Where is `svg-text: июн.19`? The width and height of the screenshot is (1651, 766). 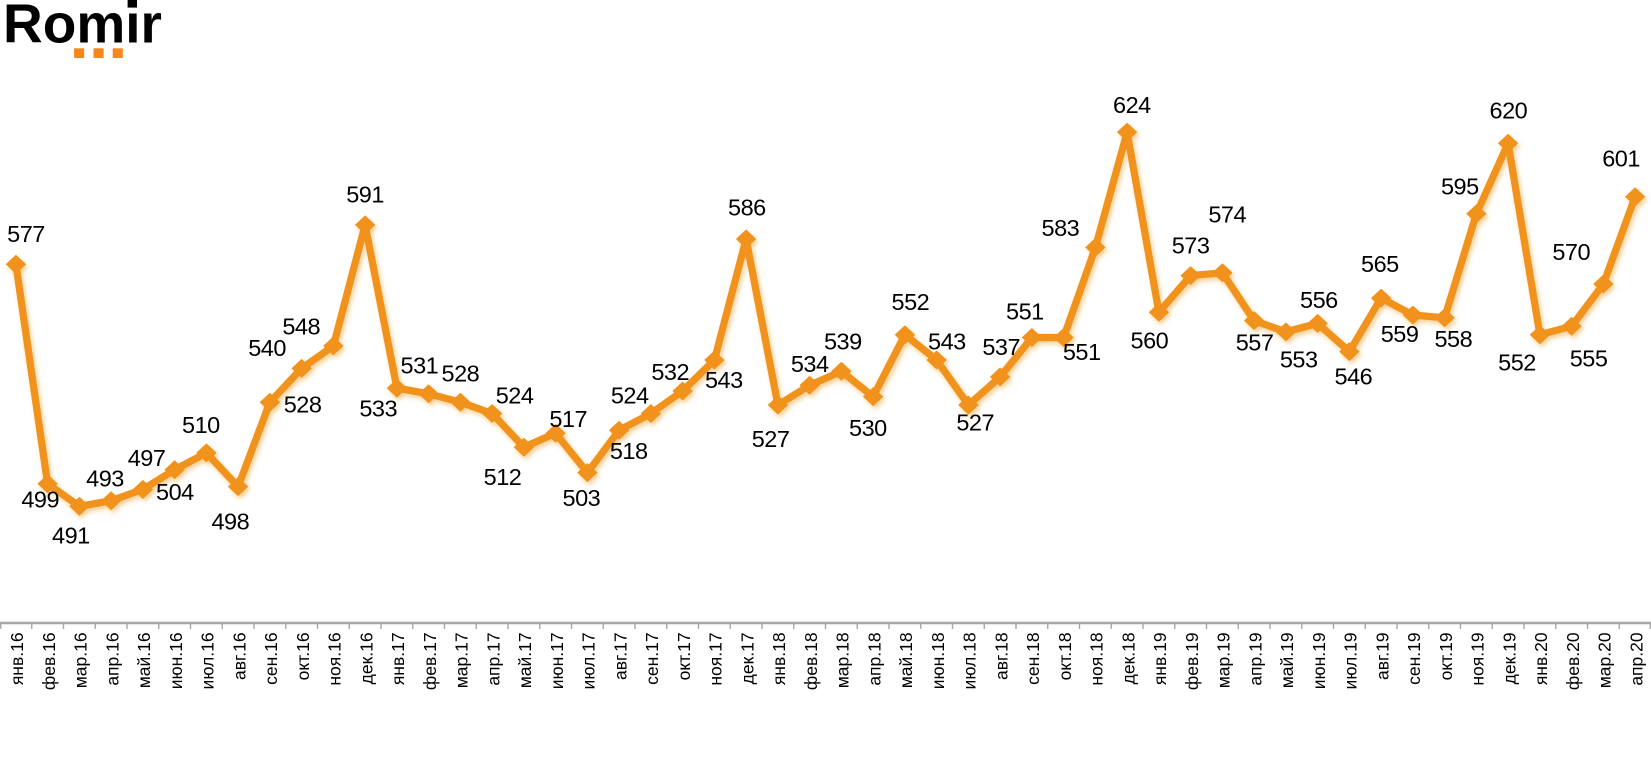 svg-text: июн.19 is located at coordinates (1319, 660).